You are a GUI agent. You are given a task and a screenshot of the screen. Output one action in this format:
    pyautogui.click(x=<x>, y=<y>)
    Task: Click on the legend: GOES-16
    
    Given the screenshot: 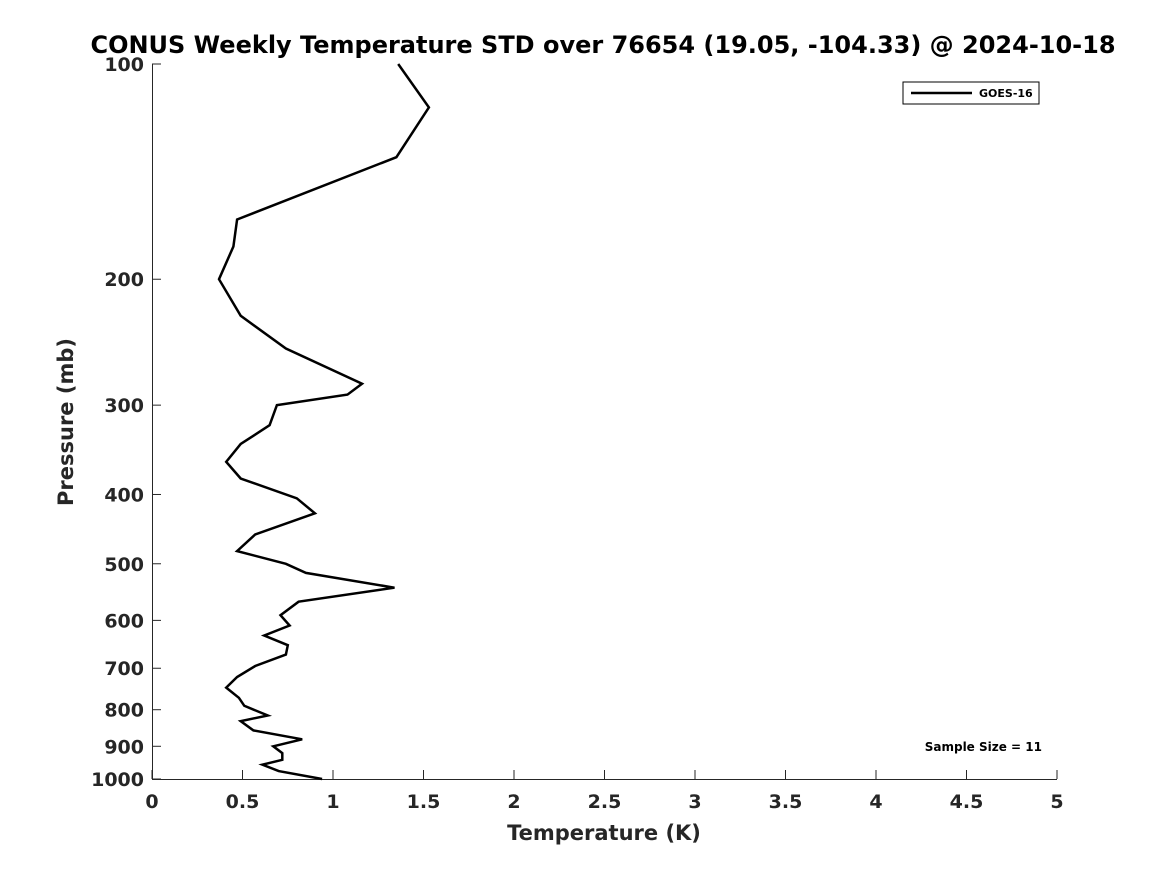 What is the action you would take?
    pyautogui.click(x=971, y=93)
    